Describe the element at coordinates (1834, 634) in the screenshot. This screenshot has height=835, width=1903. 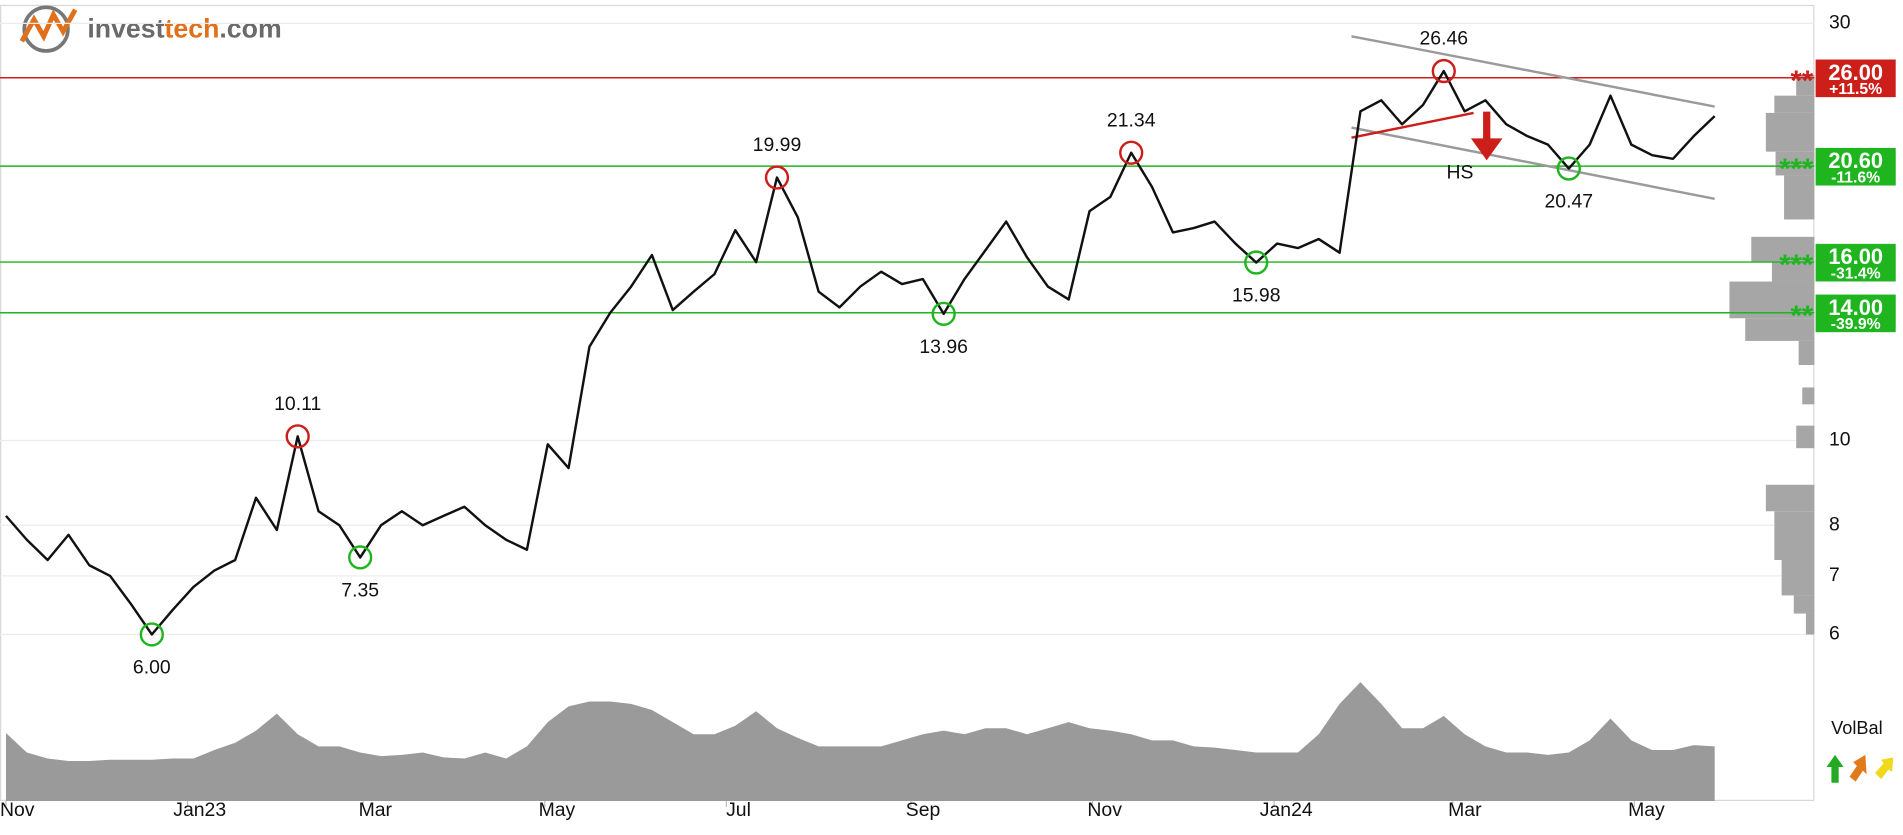
I see `y-tick-label: 6` at that location.